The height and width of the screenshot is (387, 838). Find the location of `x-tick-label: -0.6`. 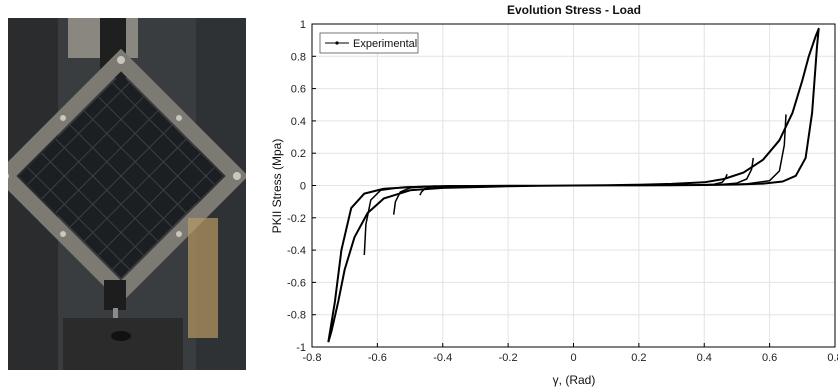

x-tick-label: -0.6 is located at coordinates (377, 358).